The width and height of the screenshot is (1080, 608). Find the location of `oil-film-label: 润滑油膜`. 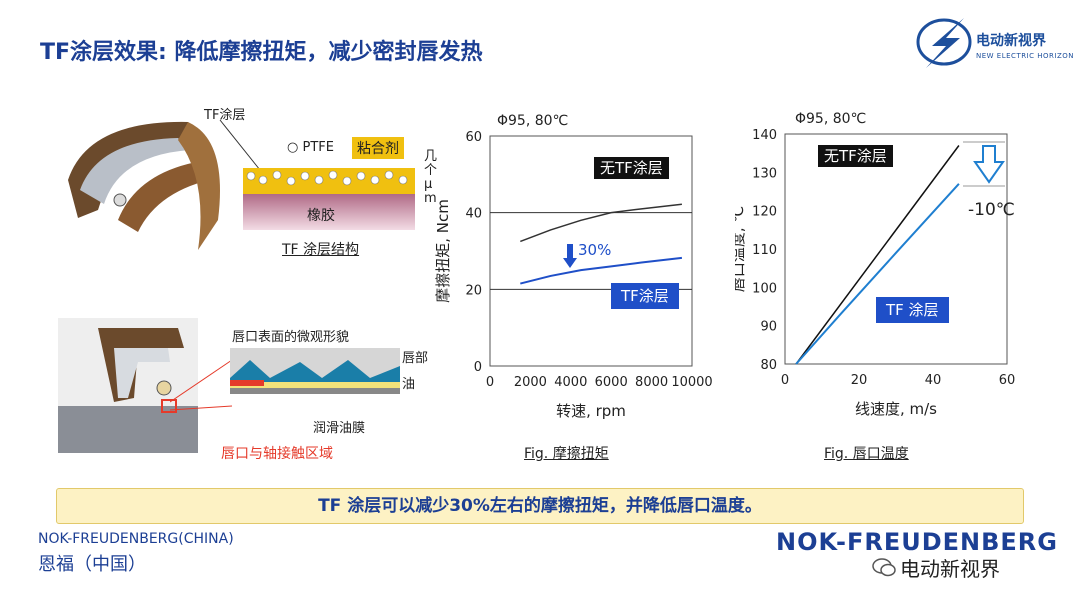

oil-film-label: 润滑油膜 is located at coordinates (339, 428).